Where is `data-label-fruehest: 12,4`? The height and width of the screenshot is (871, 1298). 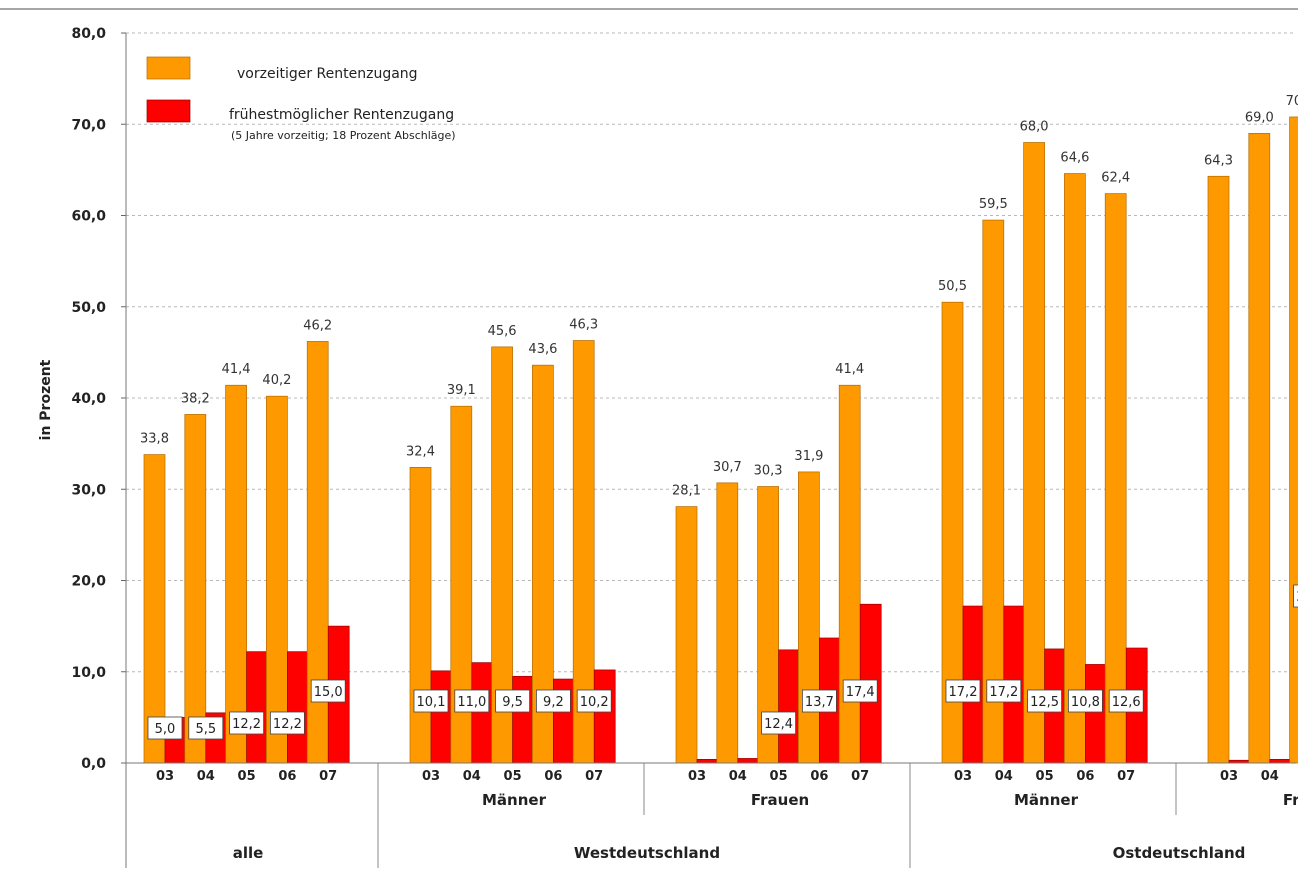 data-label-fruehest: 12,4 is located at coordinates (778, 724).